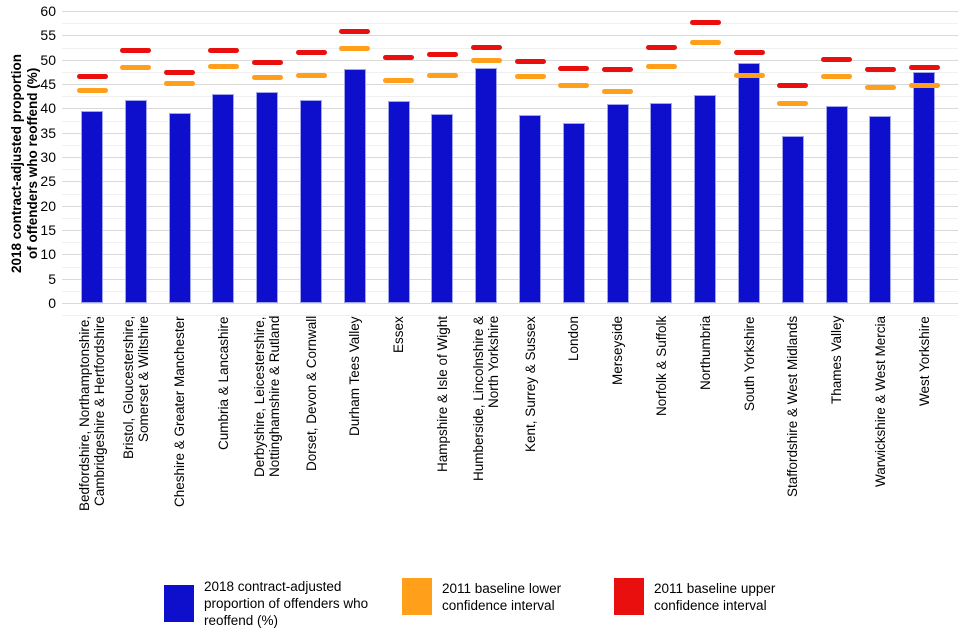  Describe the element at coordinates (52, 303) in the screenshot. I see `y-tick-label: 0` at that location.